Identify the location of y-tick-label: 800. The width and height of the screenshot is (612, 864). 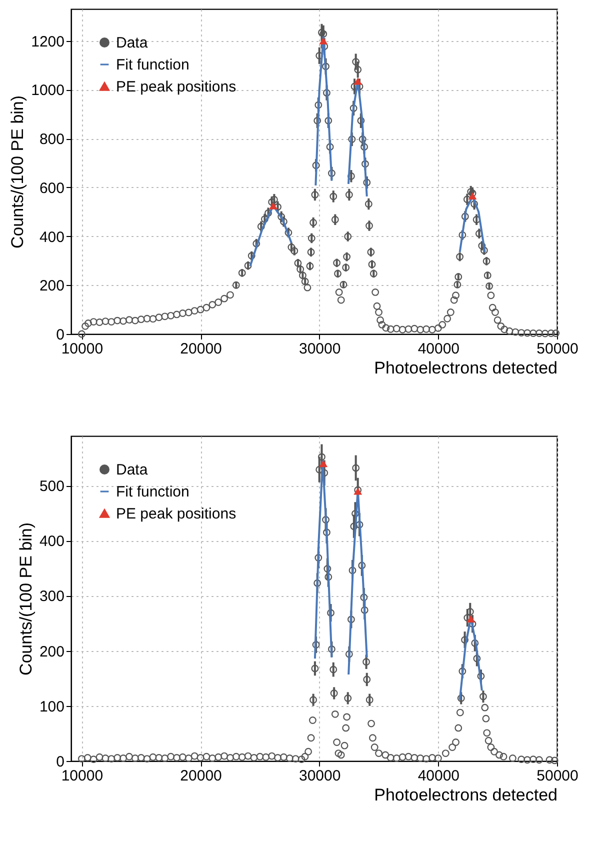
(51, 139).